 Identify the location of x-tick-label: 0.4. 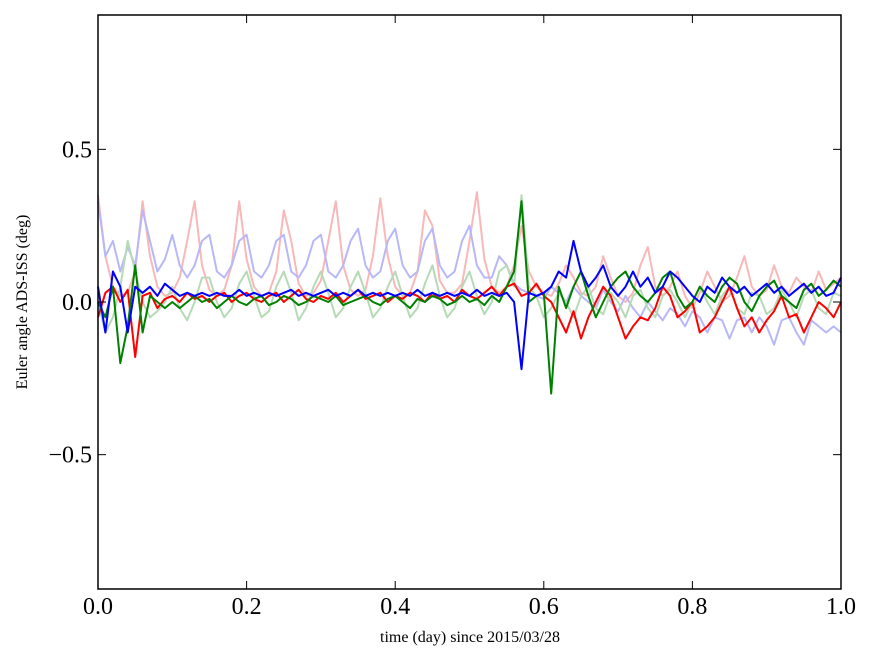
(395, 607).